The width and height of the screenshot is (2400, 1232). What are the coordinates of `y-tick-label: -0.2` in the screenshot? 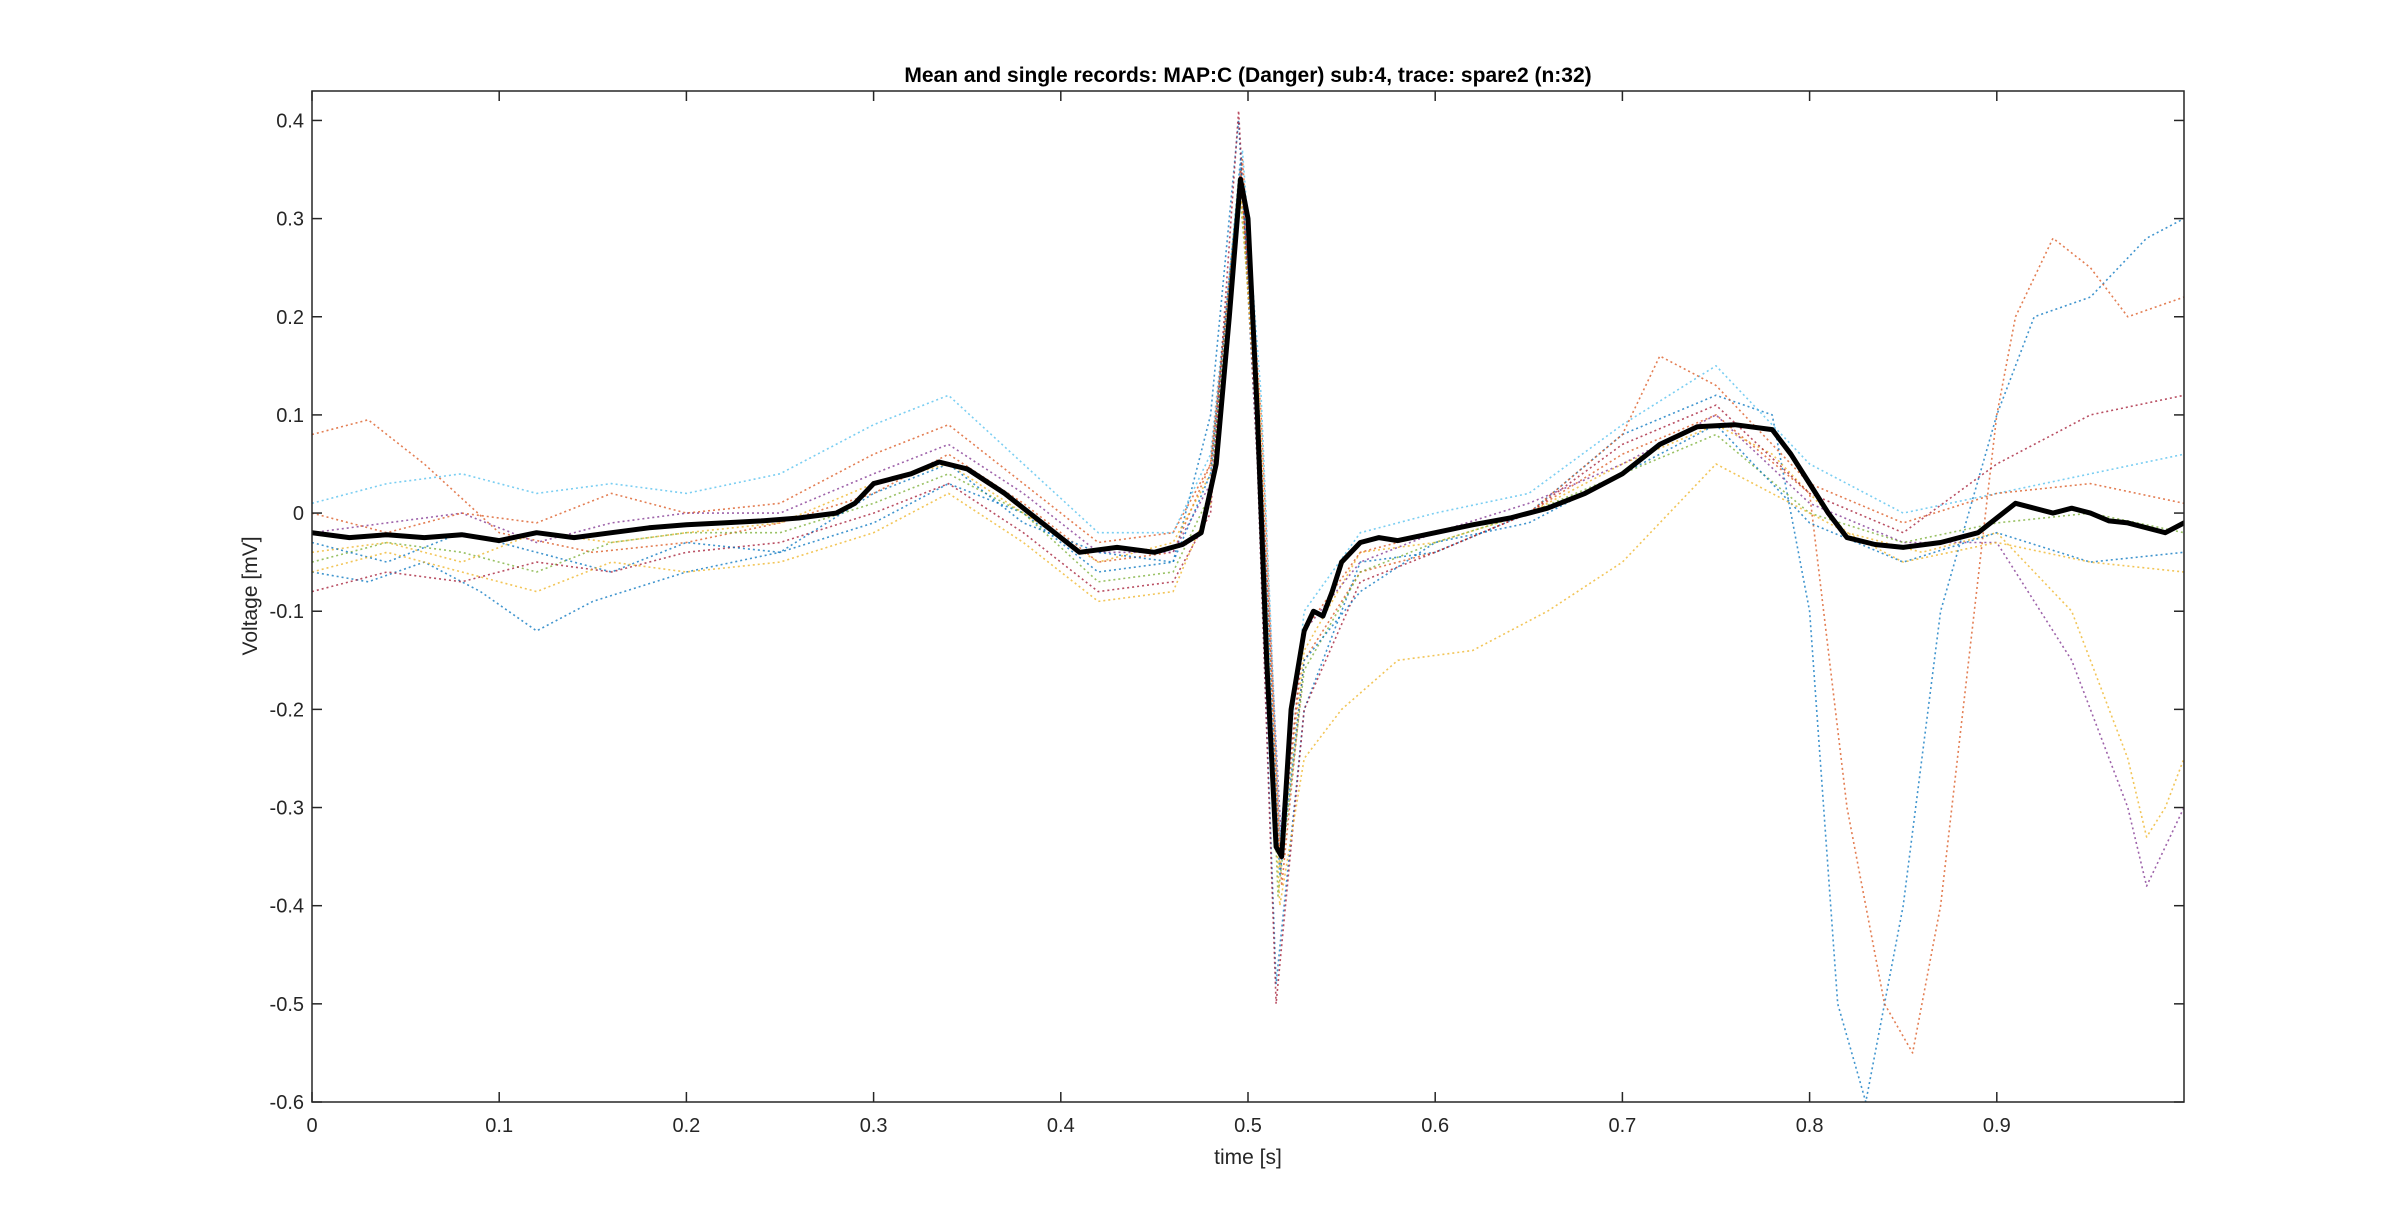 It's located at (287, 710).